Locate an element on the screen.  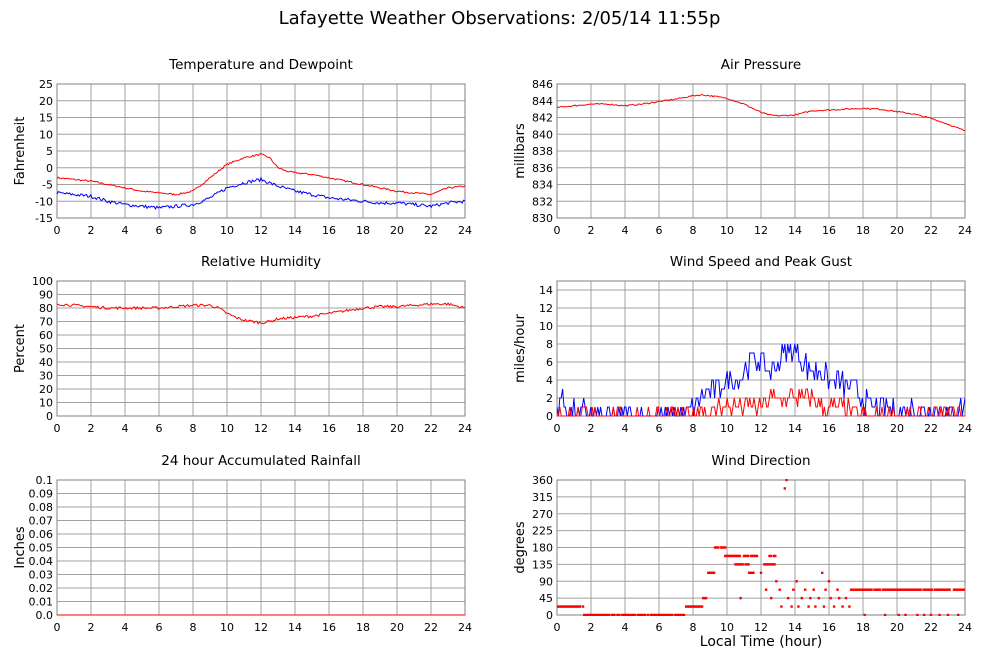
rain-title: 24 hour Accumulated Rainfall is located at coordinates (260, 461).